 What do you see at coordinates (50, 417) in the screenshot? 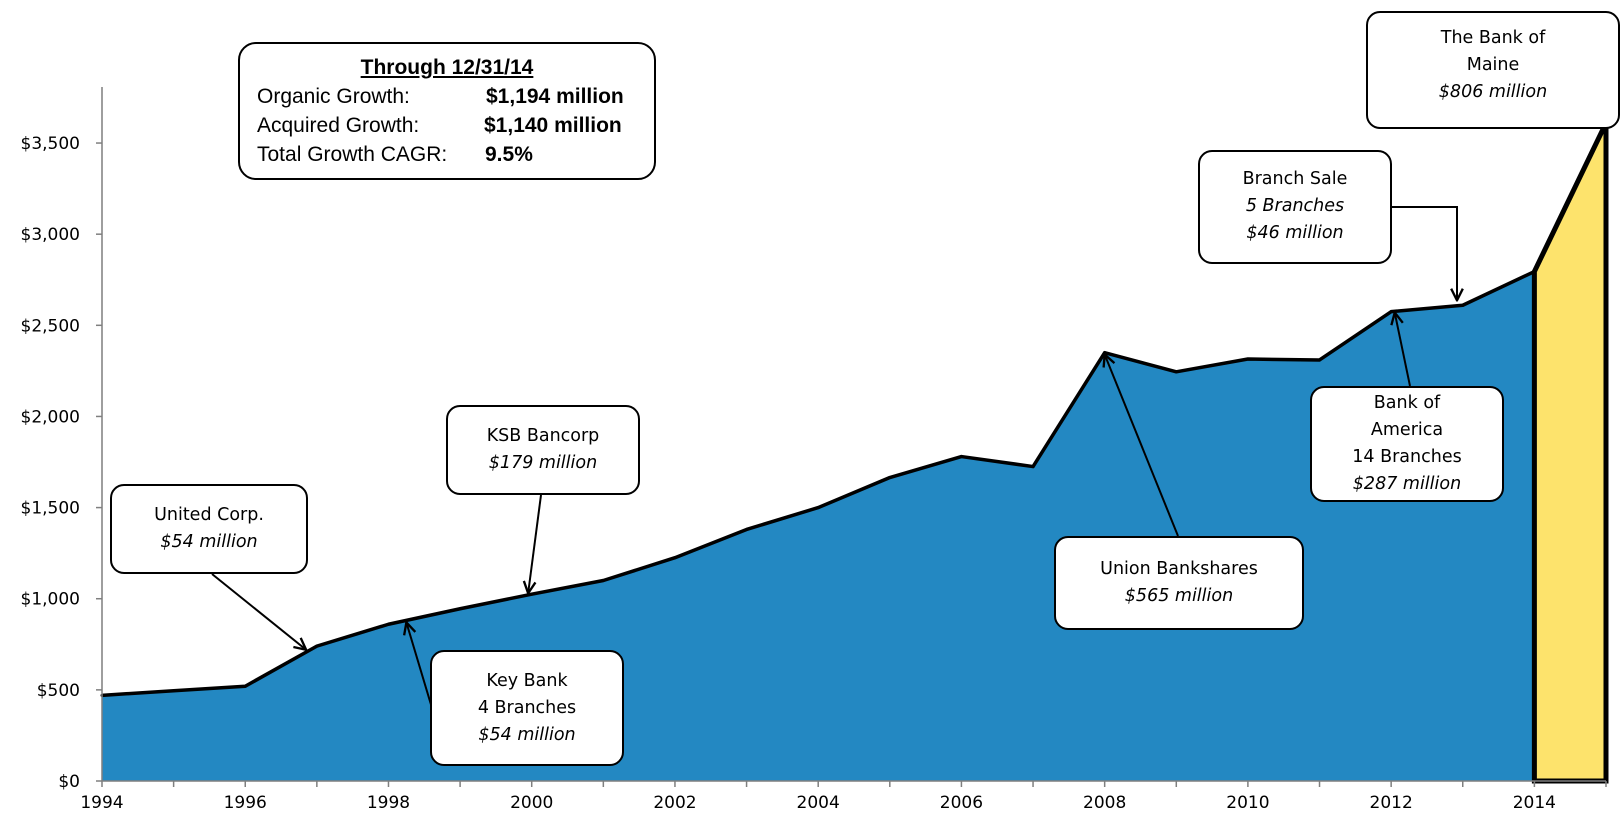
I see `y-tick-label: $2,000` at bounding box center [50, 417].